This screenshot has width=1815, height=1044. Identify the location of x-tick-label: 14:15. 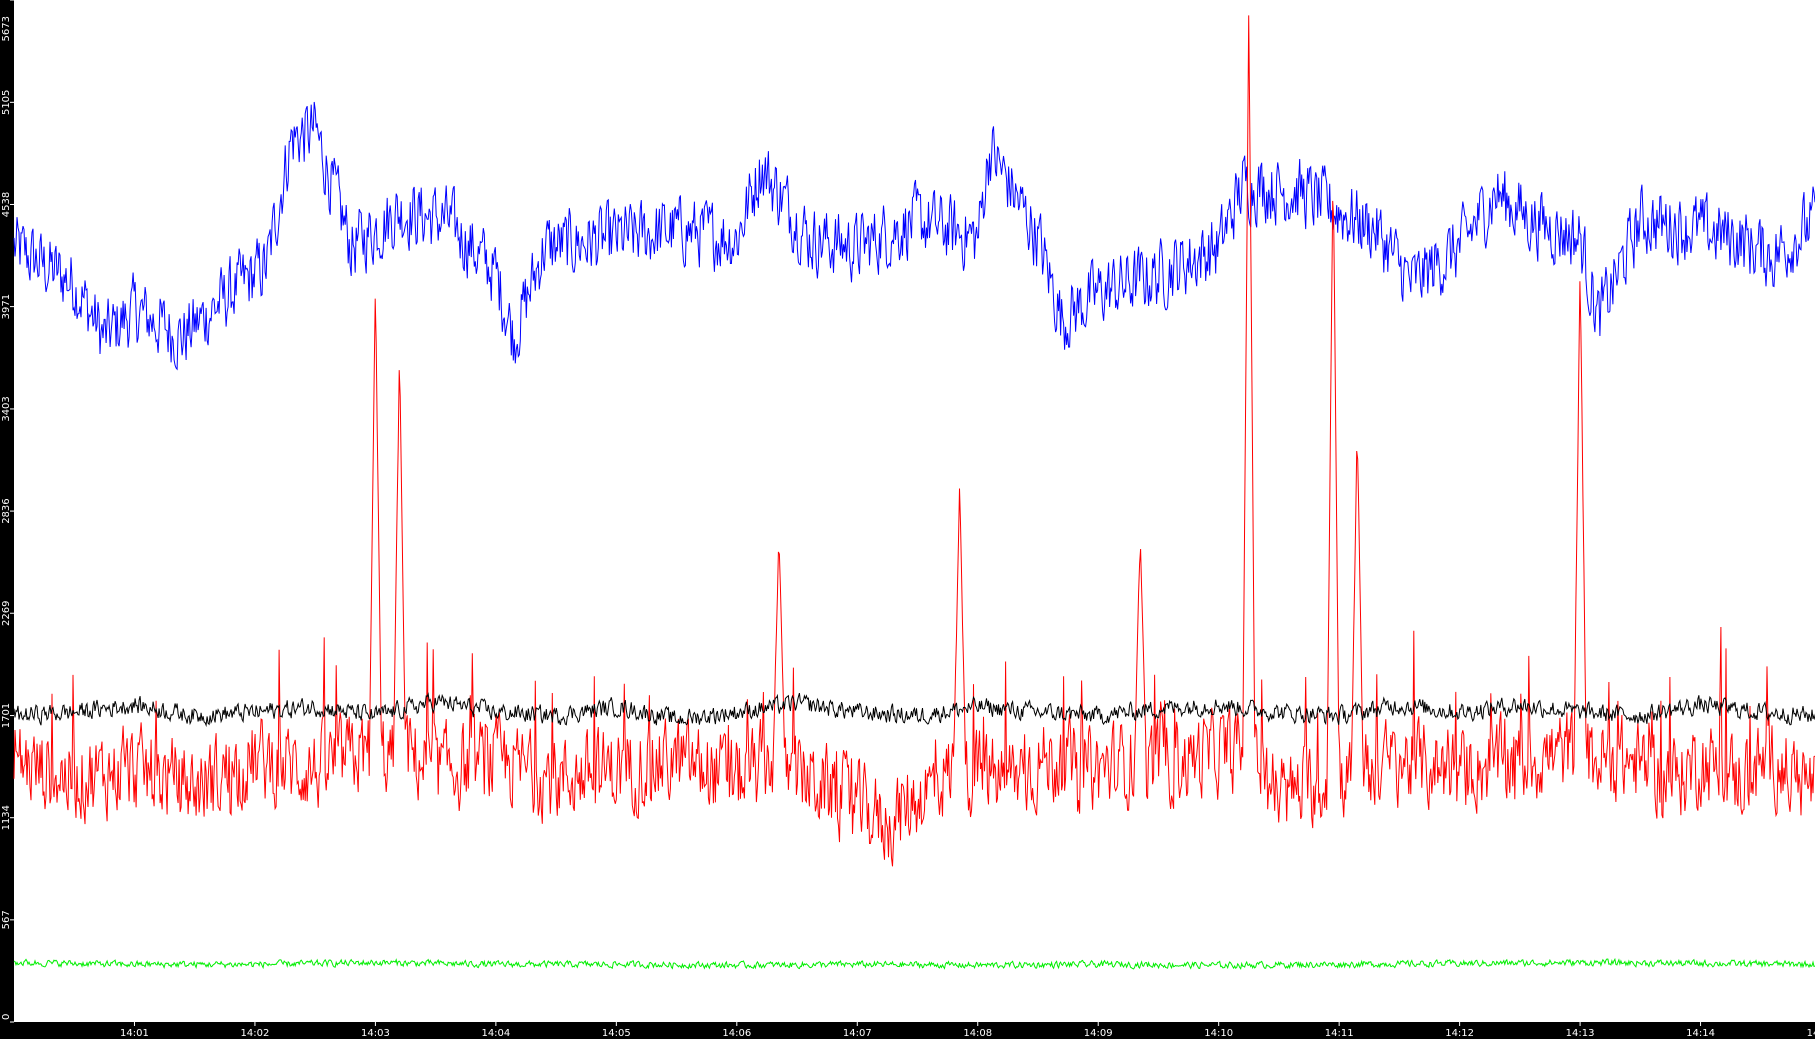
(1811, 1033).